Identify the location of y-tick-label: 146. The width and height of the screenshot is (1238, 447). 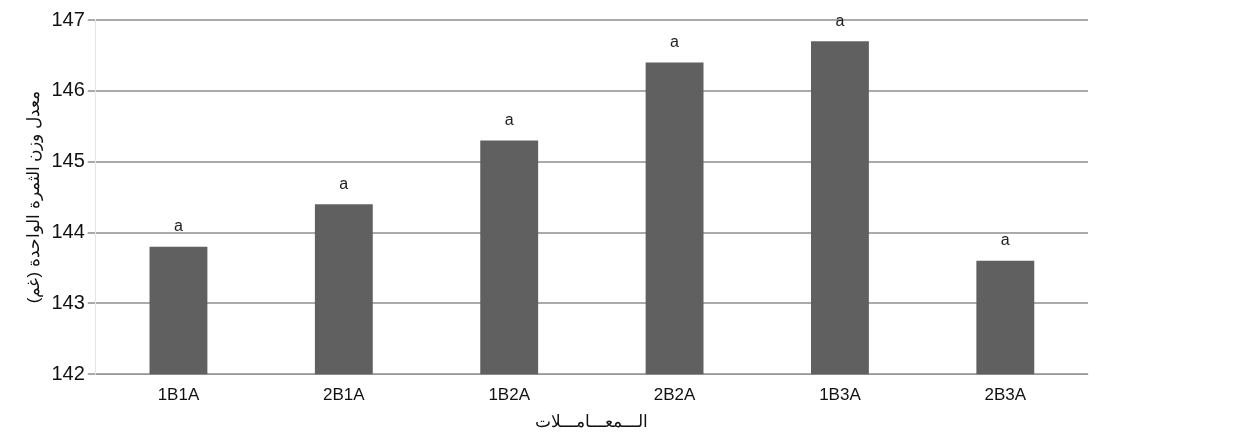
(68, 89).